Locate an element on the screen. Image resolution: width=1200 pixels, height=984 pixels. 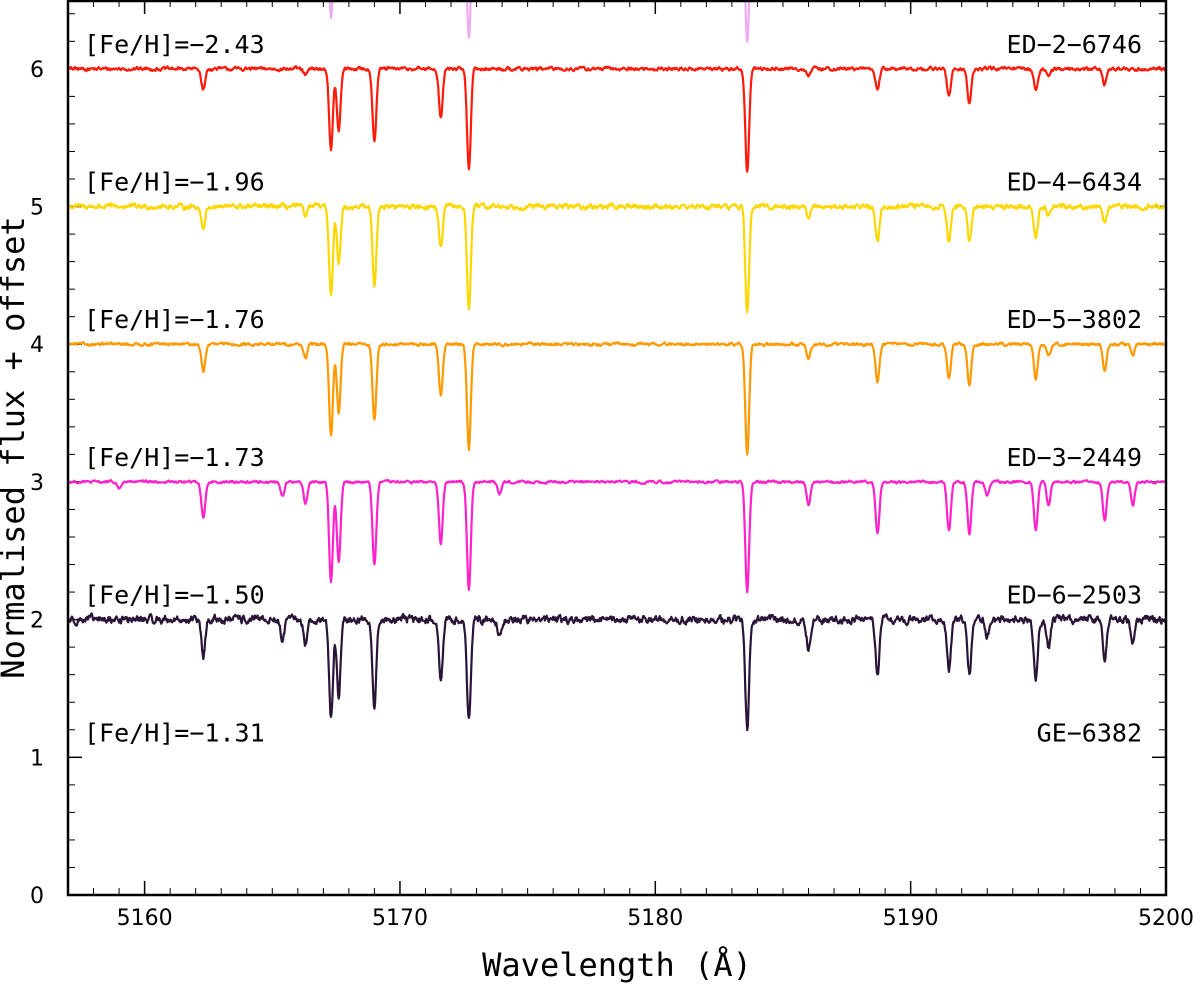
star-id-label: ED−6−2503 is located at coordinates (1074, 595).